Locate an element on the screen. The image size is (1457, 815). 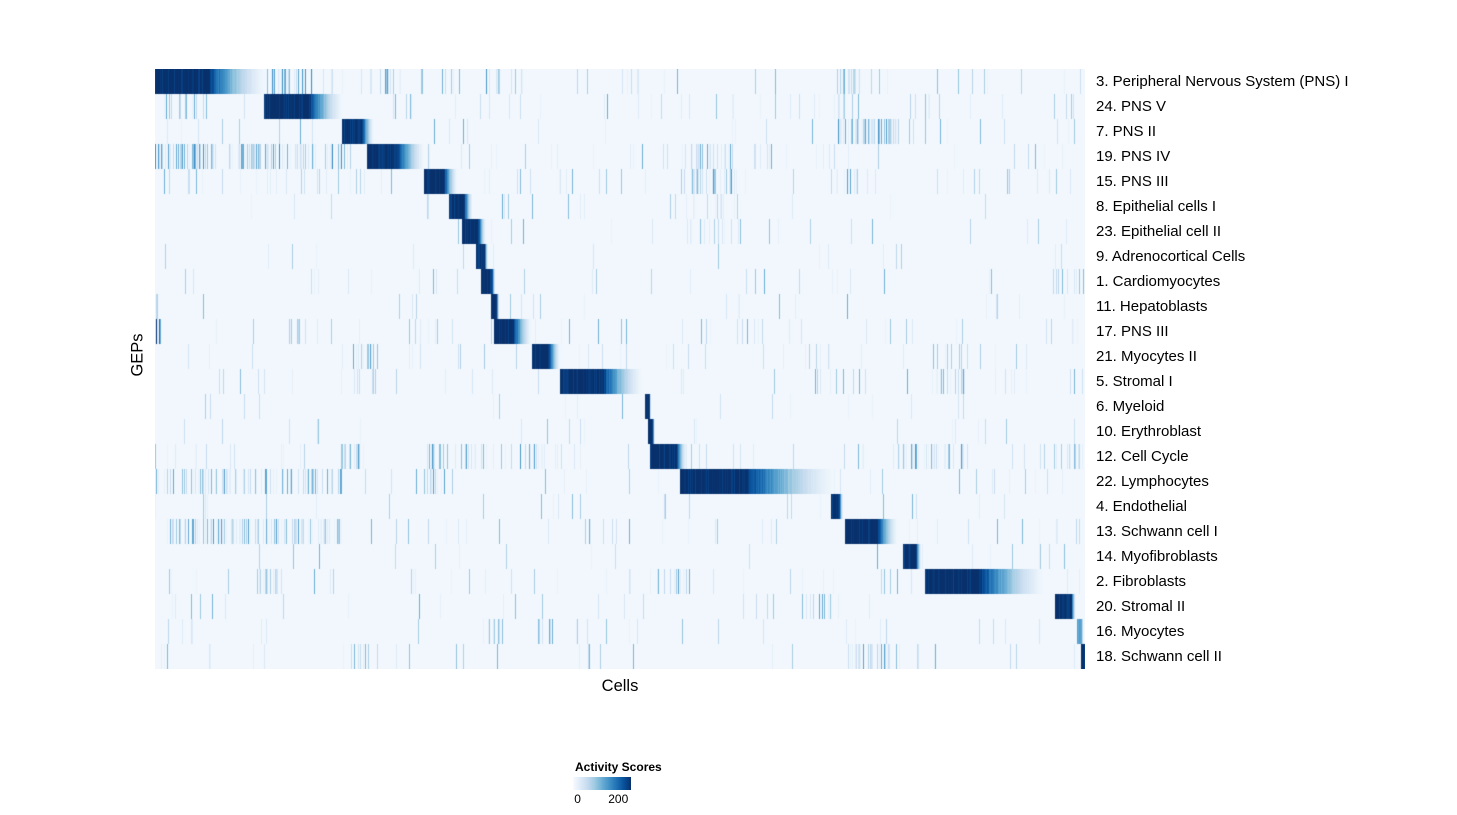
row-label: 17. PNS III is located at coordinates (1132, 331).